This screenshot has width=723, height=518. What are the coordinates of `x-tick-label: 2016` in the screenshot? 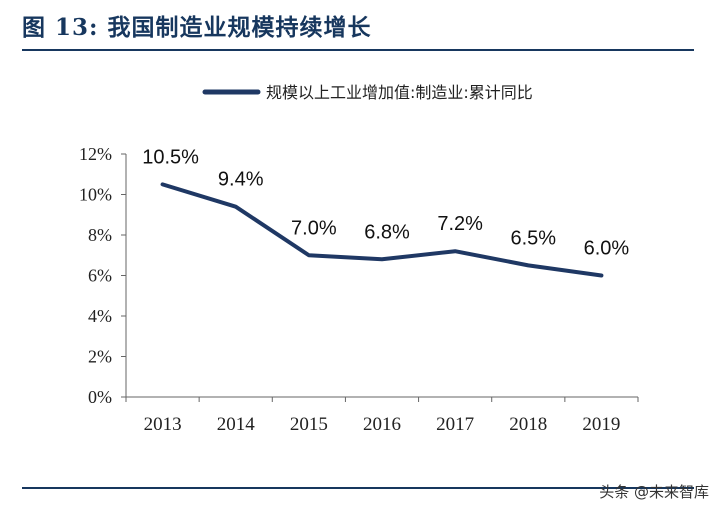 It's located at (382, 424).